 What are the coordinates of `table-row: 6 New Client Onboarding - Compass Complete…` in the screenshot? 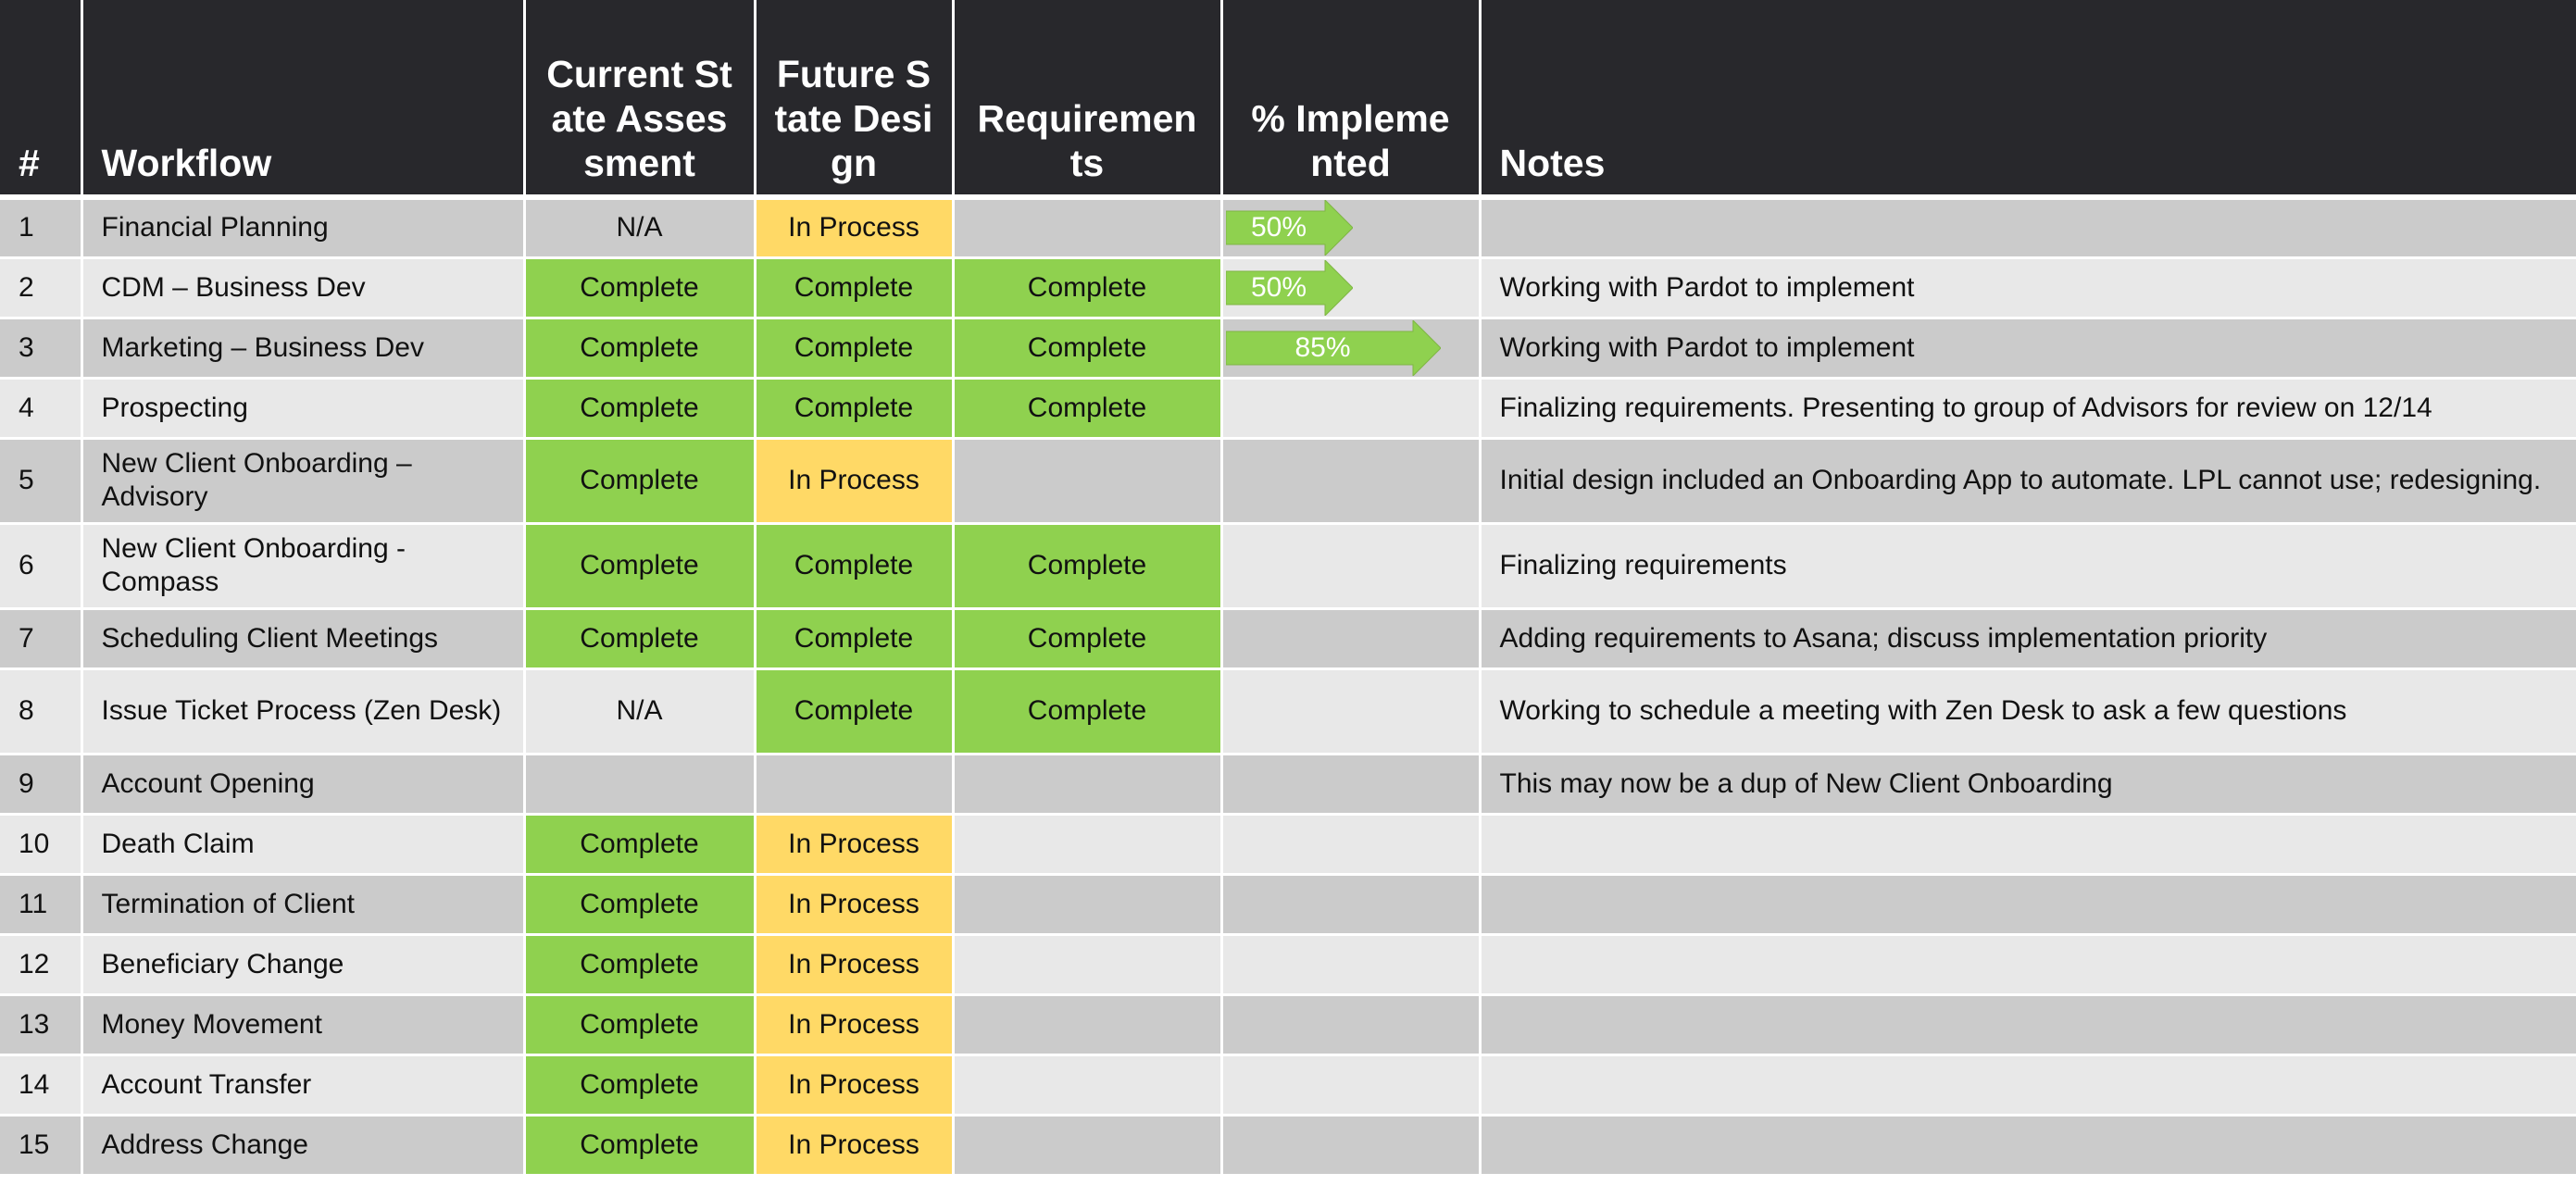 It's located at (1288, 566).